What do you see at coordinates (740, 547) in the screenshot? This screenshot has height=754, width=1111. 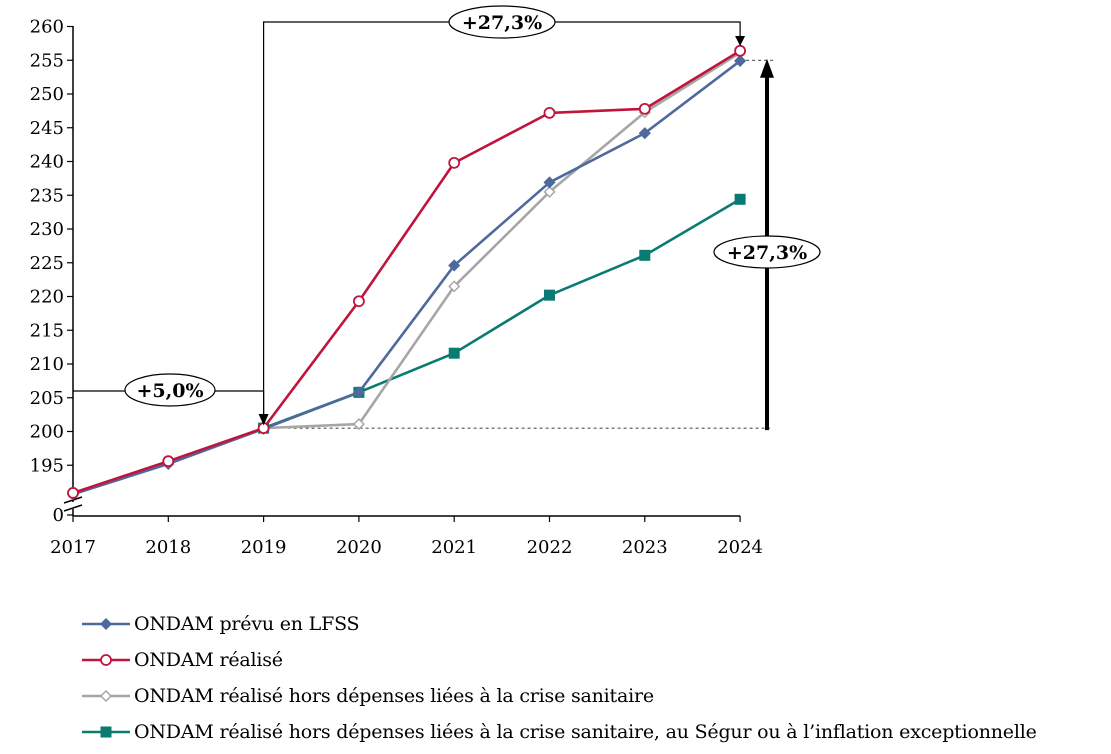 I see `x-tick-label: 2024` at bounding box center [740, 547].